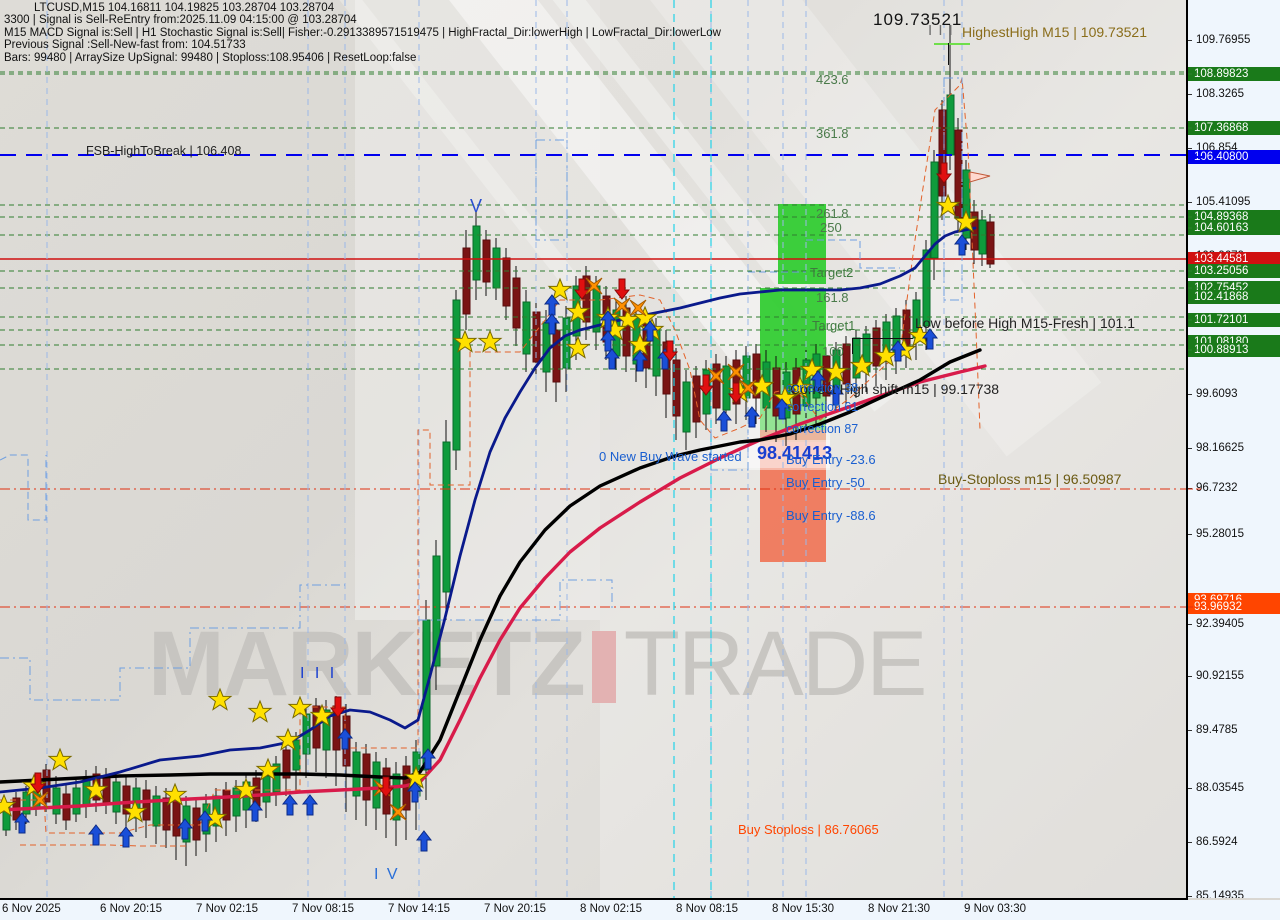 The height and width of the screenshot is (920, 1280). Describe the element at coordinates (832, 272) in the screenshot. I see `fib-label-target2: Target2` at that location.